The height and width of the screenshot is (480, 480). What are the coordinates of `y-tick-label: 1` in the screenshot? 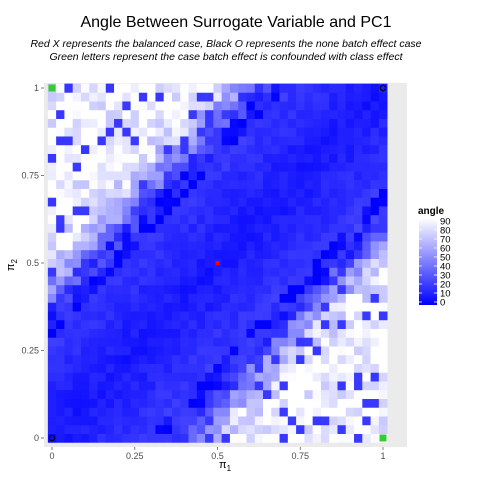 It's located at (36, 88).